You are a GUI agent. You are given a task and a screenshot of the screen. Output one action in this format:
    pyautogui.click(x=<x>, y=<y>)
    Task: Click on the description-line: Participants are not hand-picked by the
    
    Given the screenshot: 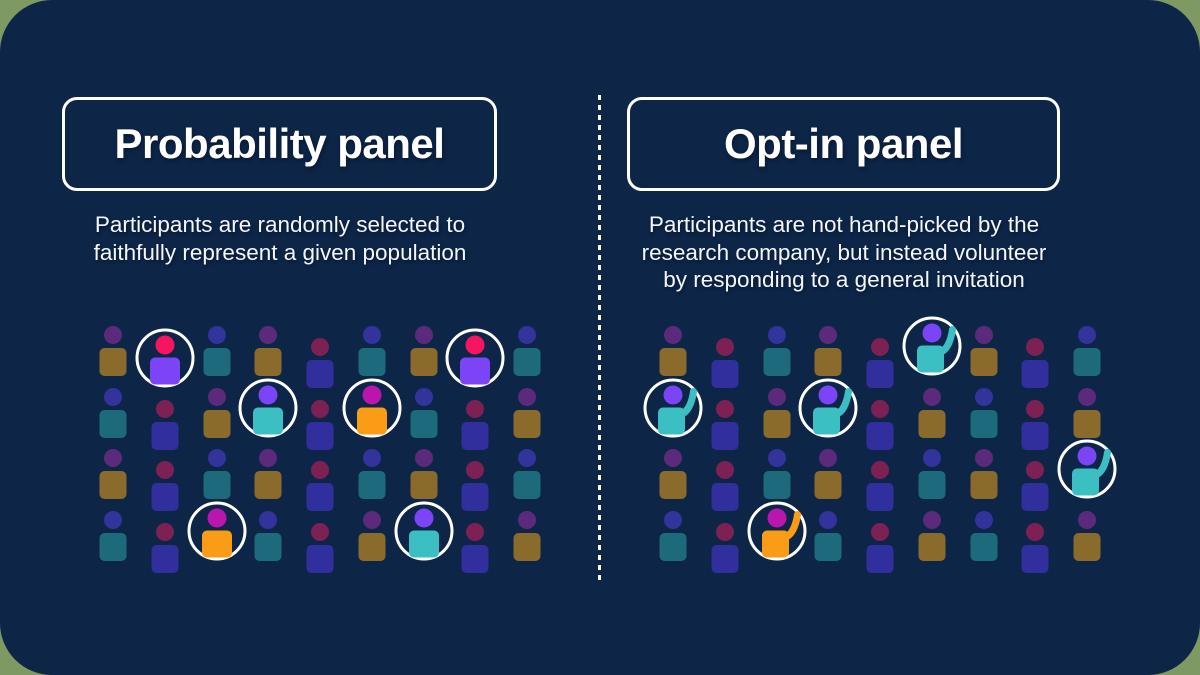 What is the action you would take?
    pyautogui.click(x=844, y=224)
    